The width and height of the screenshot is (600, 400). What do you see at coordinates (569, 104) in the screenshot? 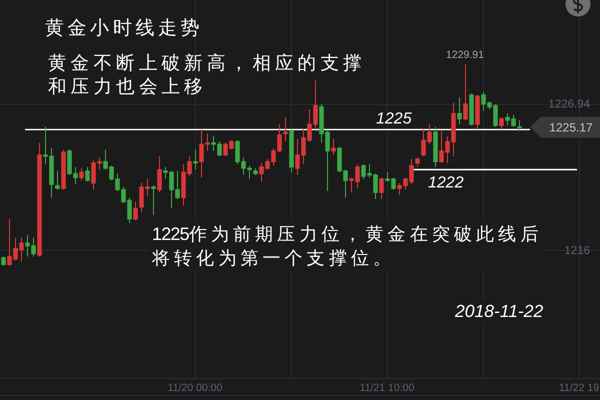
I see `y-tick-label: 1226.94` at bounding box center [569, 104].